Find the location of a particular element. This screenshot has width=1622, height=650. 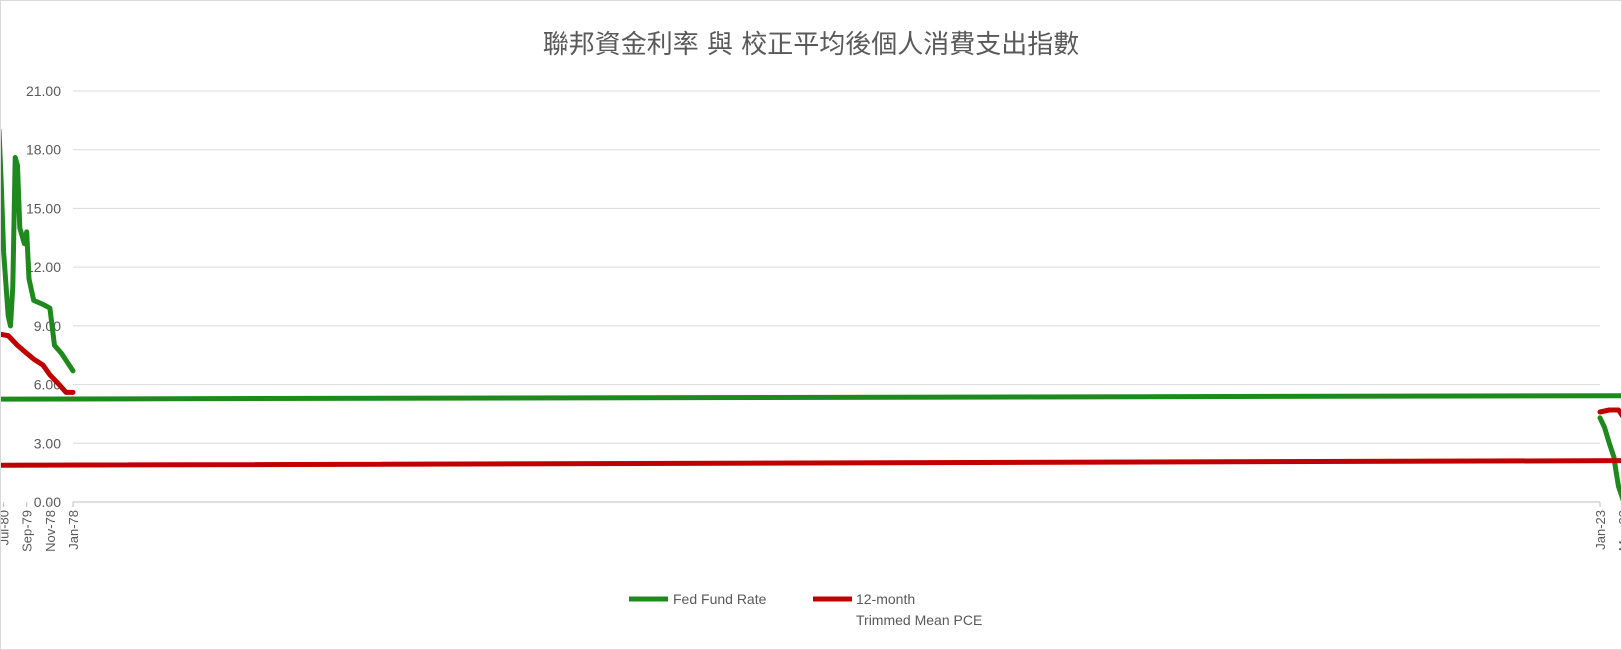

x-tick-label: Jul-80 is located at coordinates (6, 527).